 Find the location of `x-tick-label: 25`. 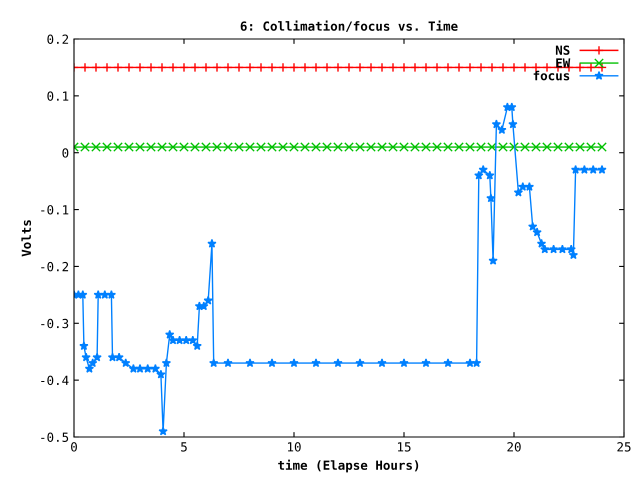

x-tick-label: 25 is located at coordinates (624, 447).